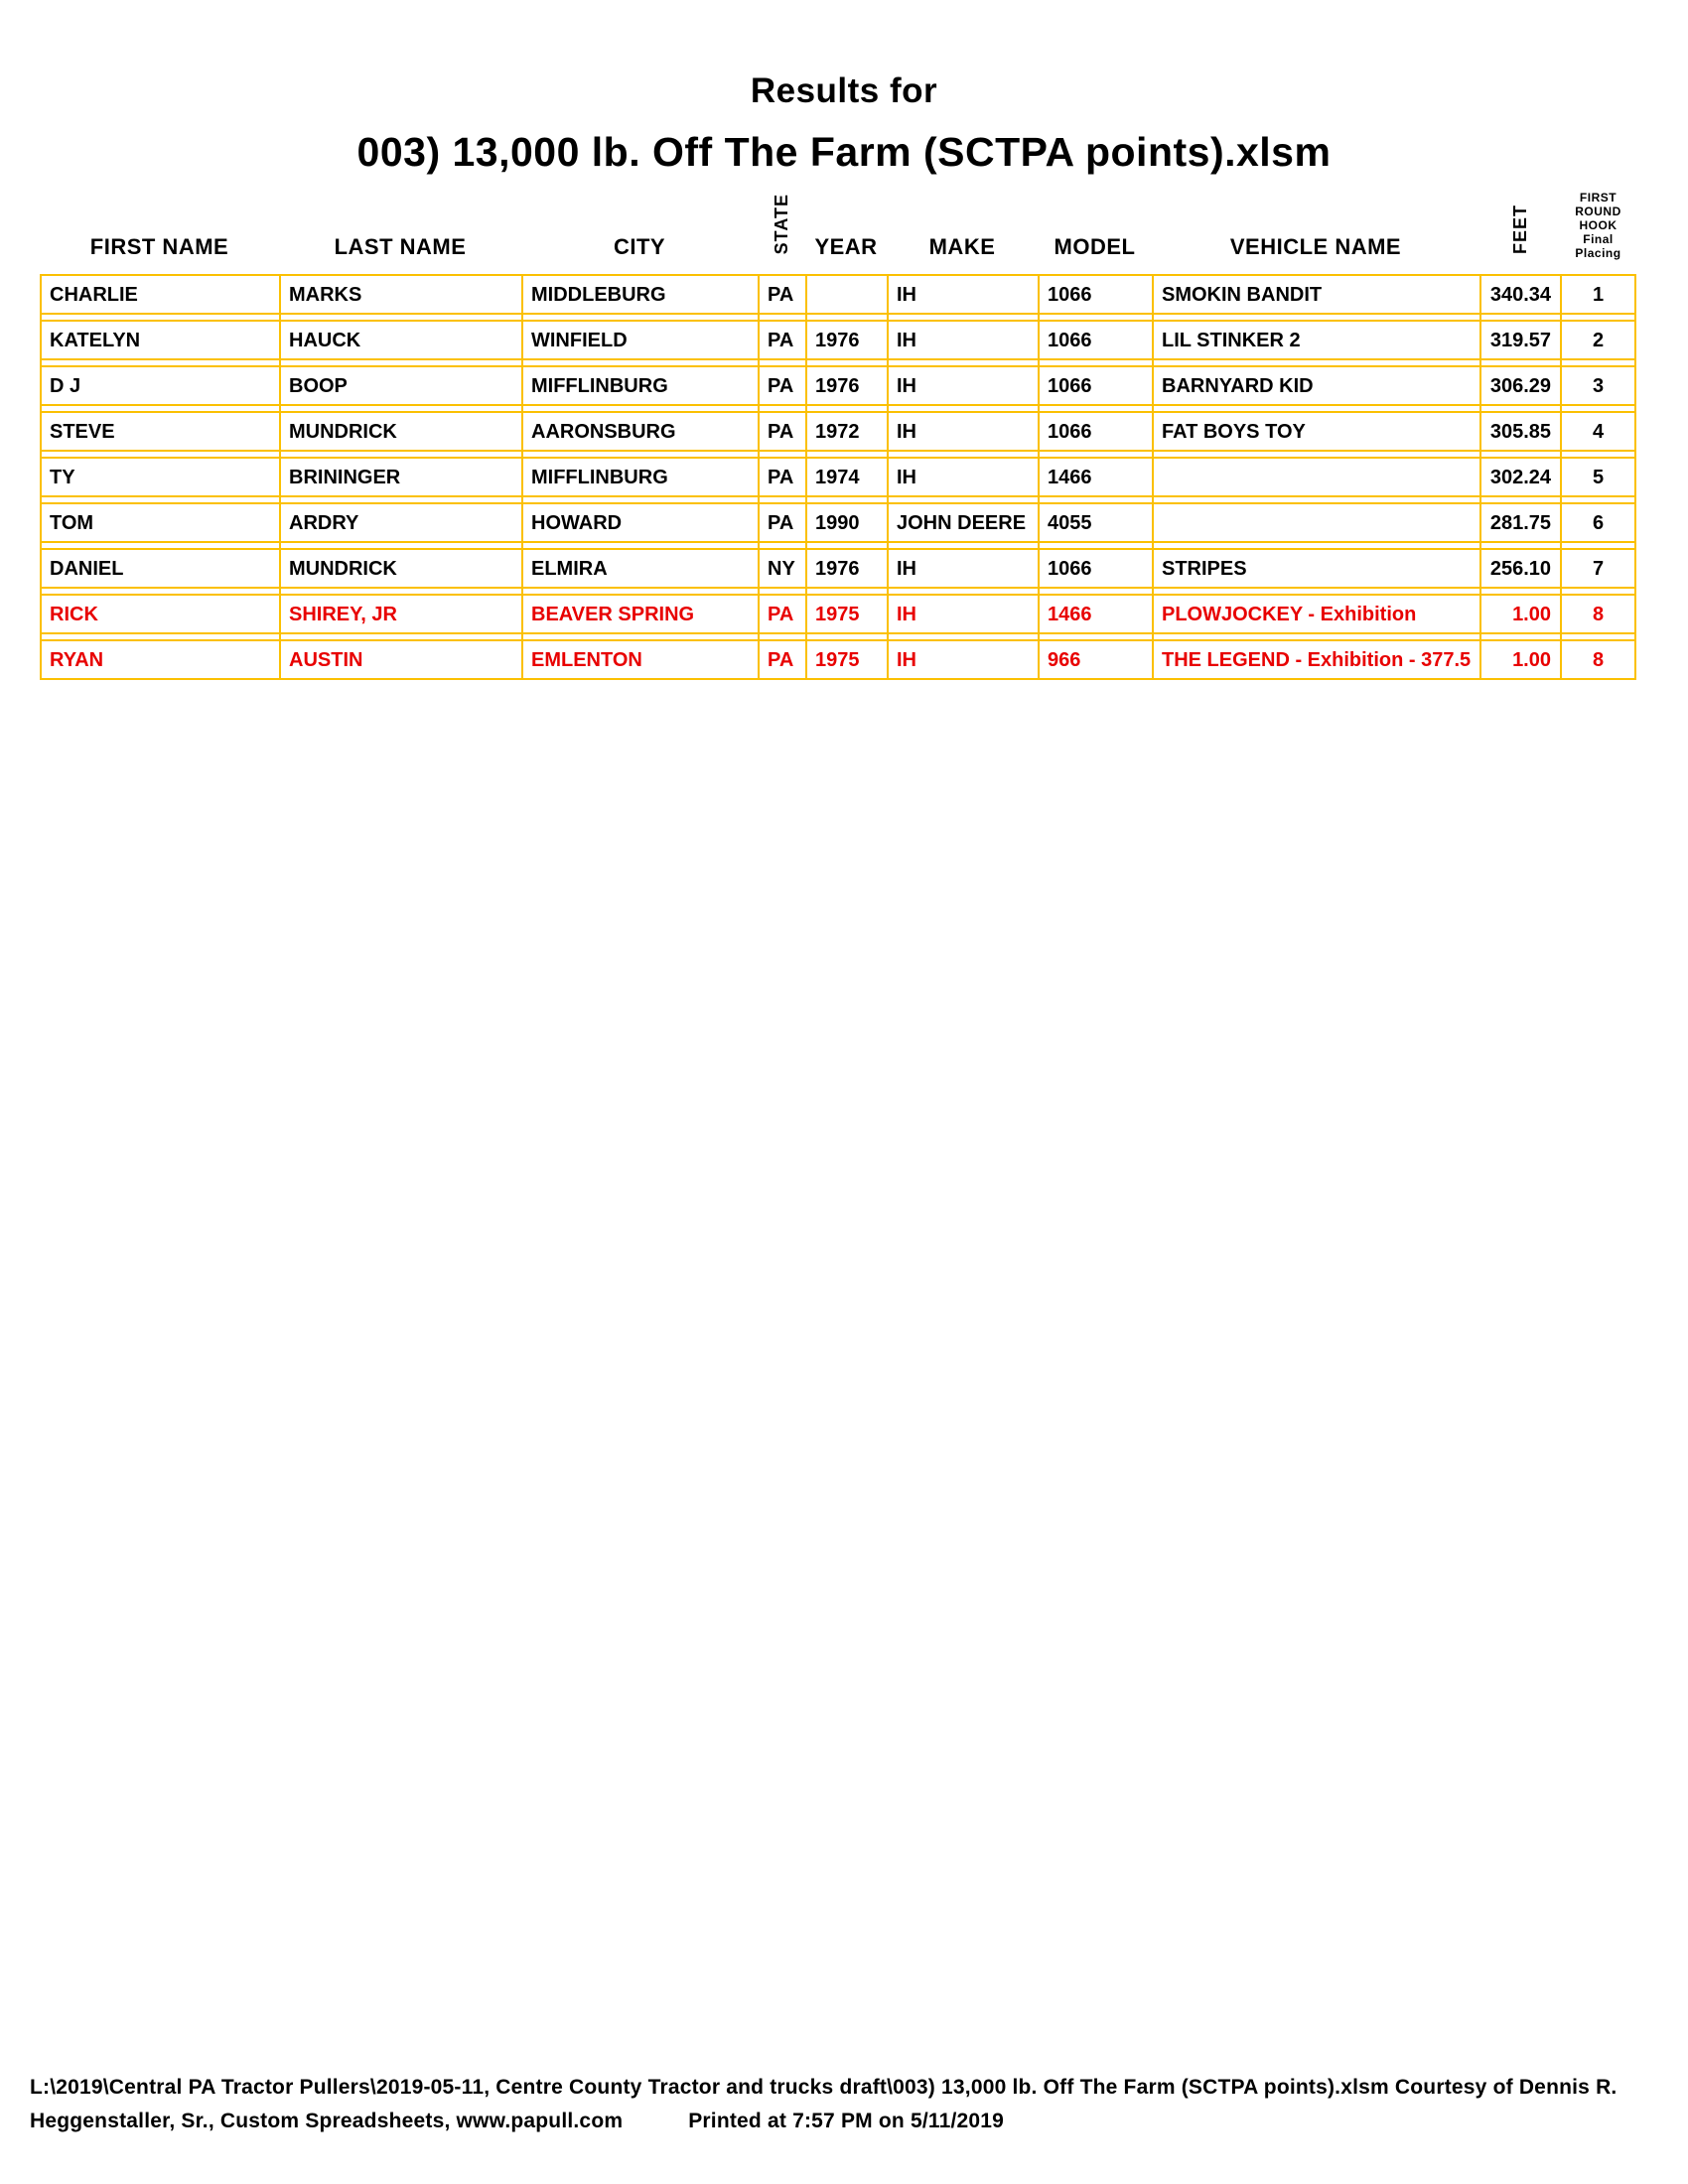  What do you see at coordinates (1519, 294) in the screenshot?
I see `cell-feet: 340.34` at bounding box center [1519, 294].